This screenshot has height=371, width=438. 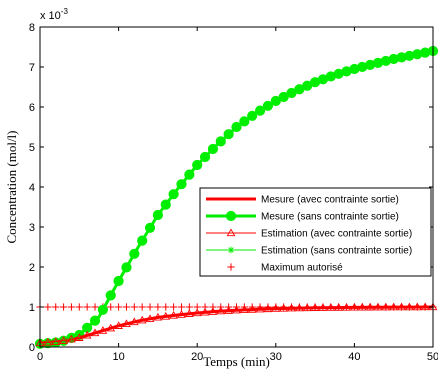 I want to click on y-tick-label: 1, so click(x=32, y=308).